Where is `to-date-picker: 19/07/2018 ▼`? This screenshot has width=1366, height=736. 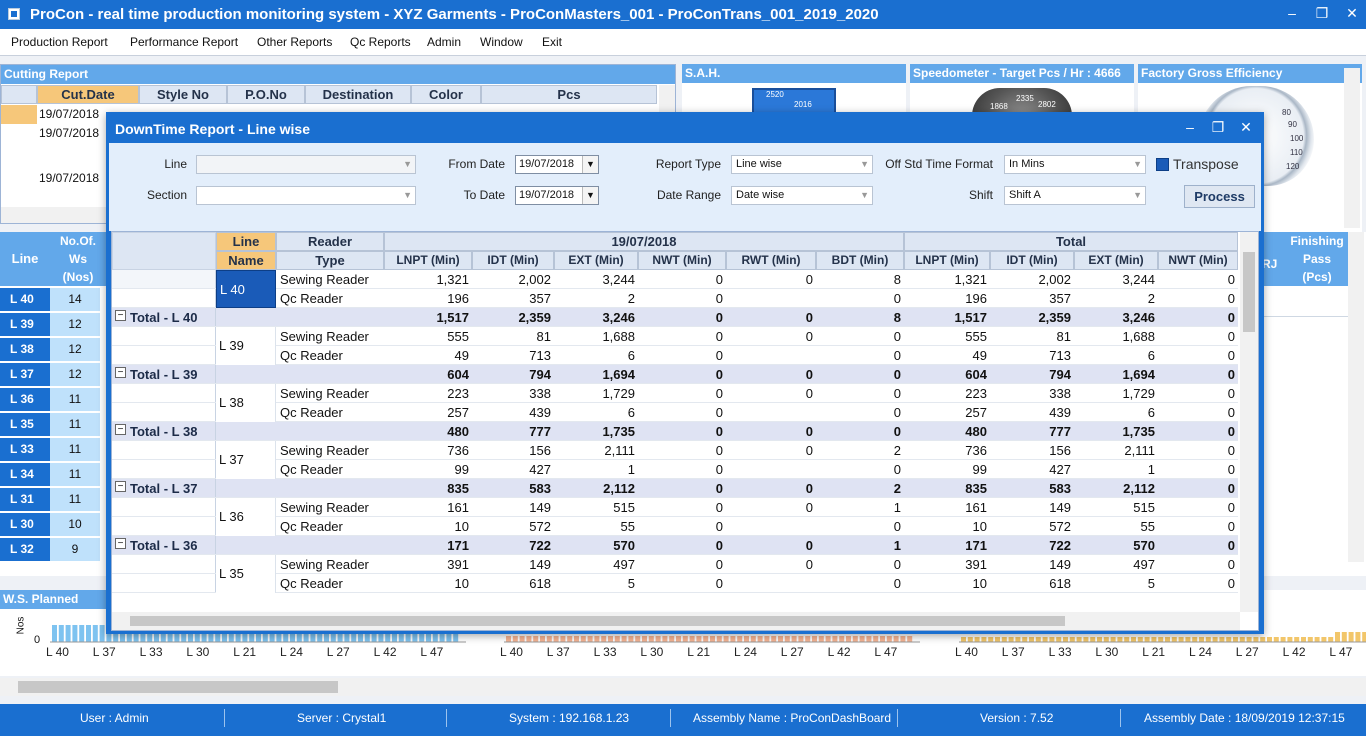 to-date-picker: 19/07/2018 ▼ is located at coordinates (557, 195).